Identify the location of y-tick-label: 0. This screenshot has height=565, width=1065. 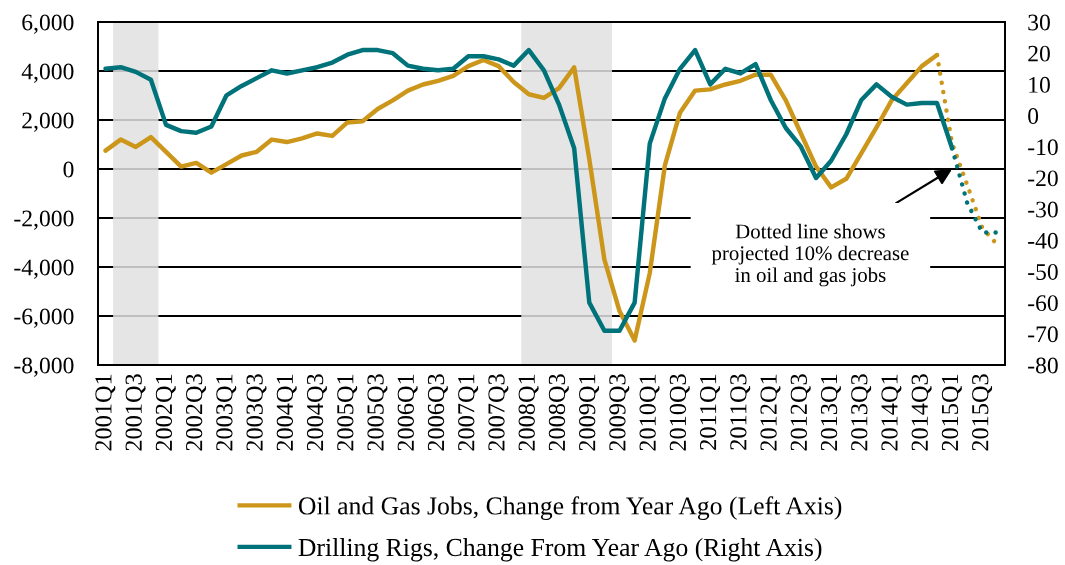
(68, 169).